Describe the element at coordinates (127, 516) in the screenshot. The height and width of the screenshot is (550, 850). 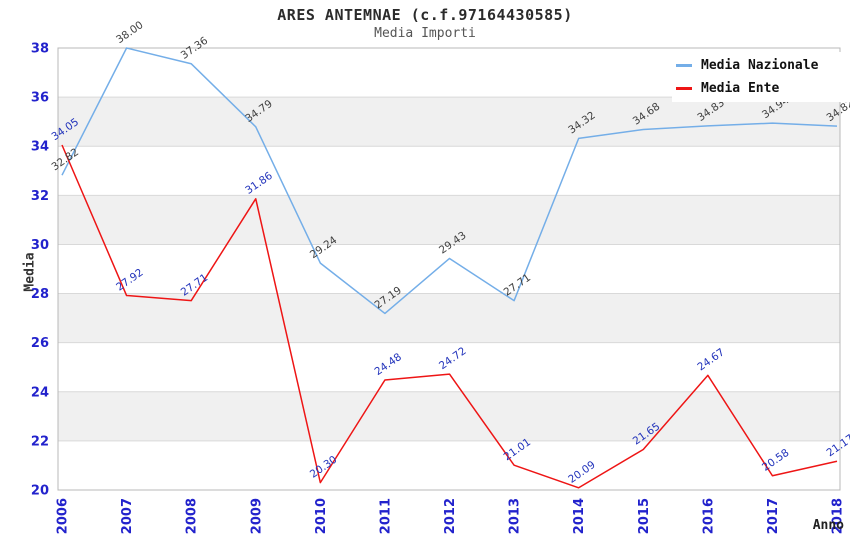
I see `x-tick-label: 2007` at that location.